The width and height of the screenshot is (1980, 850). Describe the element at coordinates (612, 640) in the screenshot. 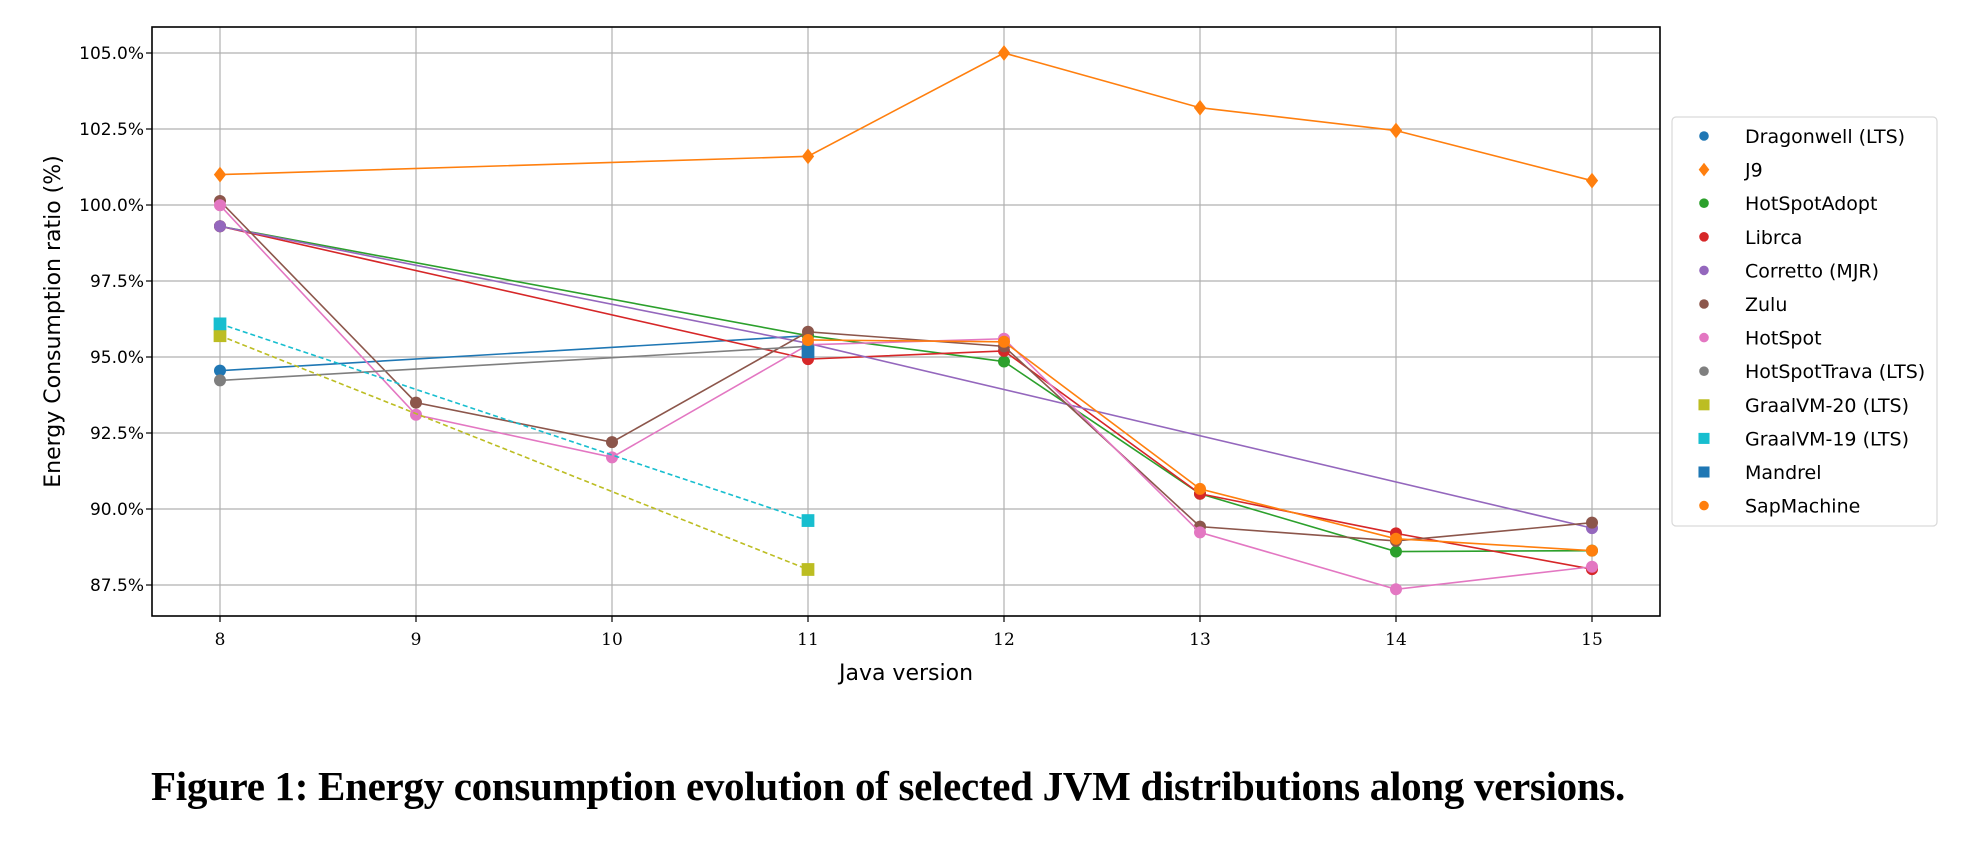

I see `x-tick-label: 10` at that location.